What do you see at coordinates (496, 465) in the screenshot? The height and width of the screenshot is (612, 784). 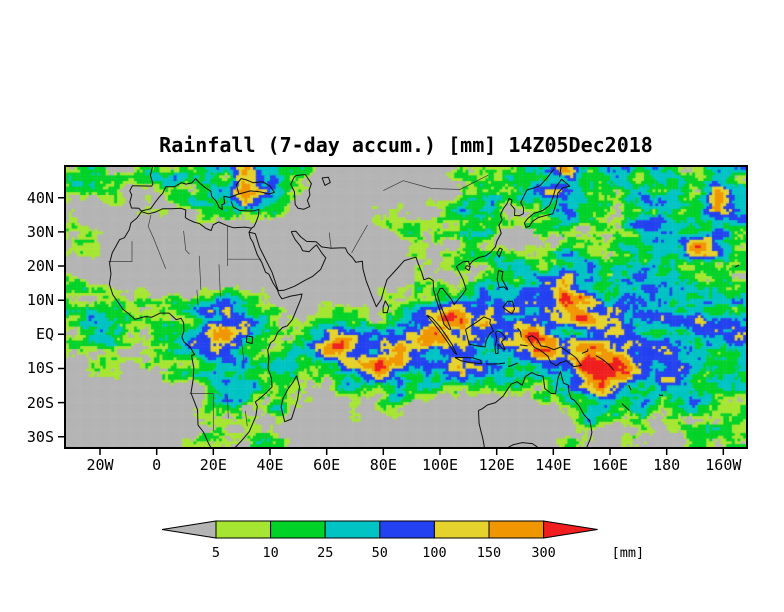 I see `lon-tick-label: 120E` at bounding box center [496, 465].